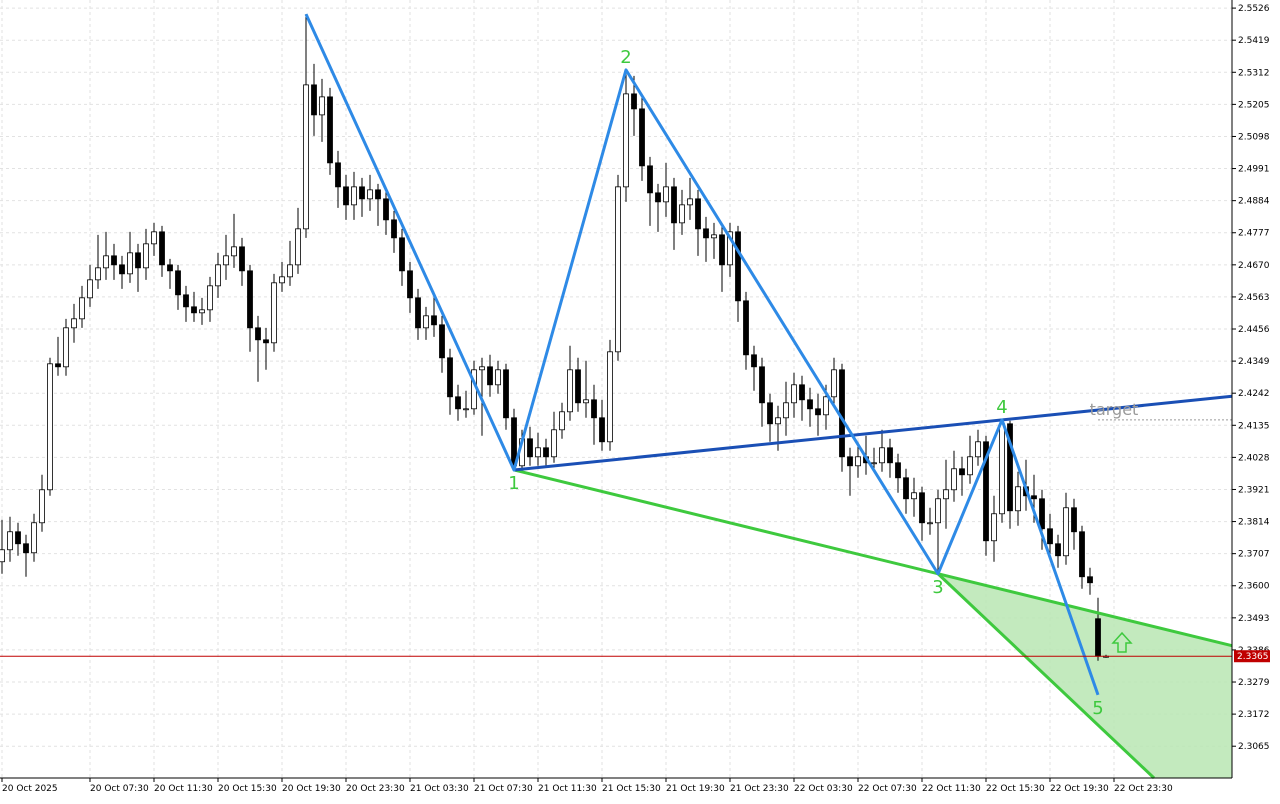  Describe the element at coordinates (119, 789) in the screenshot. I see `x-tick-label: 20 Oct 07:30` at that location.